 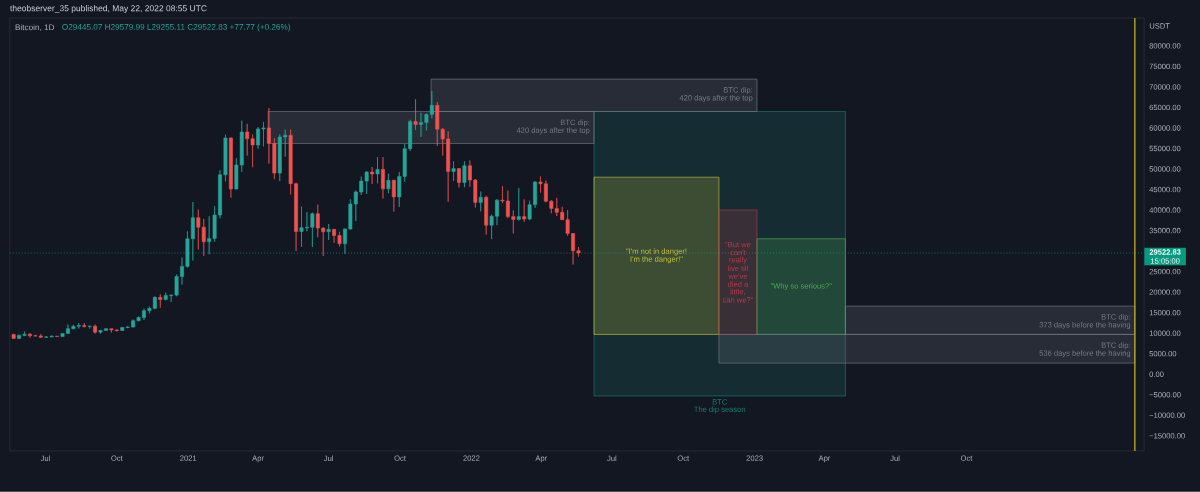 What do you see at coordinates (35, 28) in the screenshot?
I see `text: Bitcoin, 1D` at bounding box center [35, 28].